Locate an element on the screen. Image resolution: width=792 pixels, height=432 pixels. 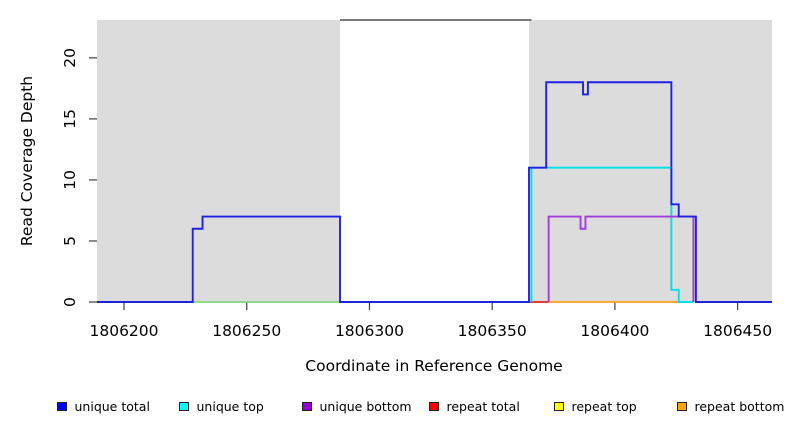
repeat-bottom-swatch-icon is located at coordinates (682, 406).